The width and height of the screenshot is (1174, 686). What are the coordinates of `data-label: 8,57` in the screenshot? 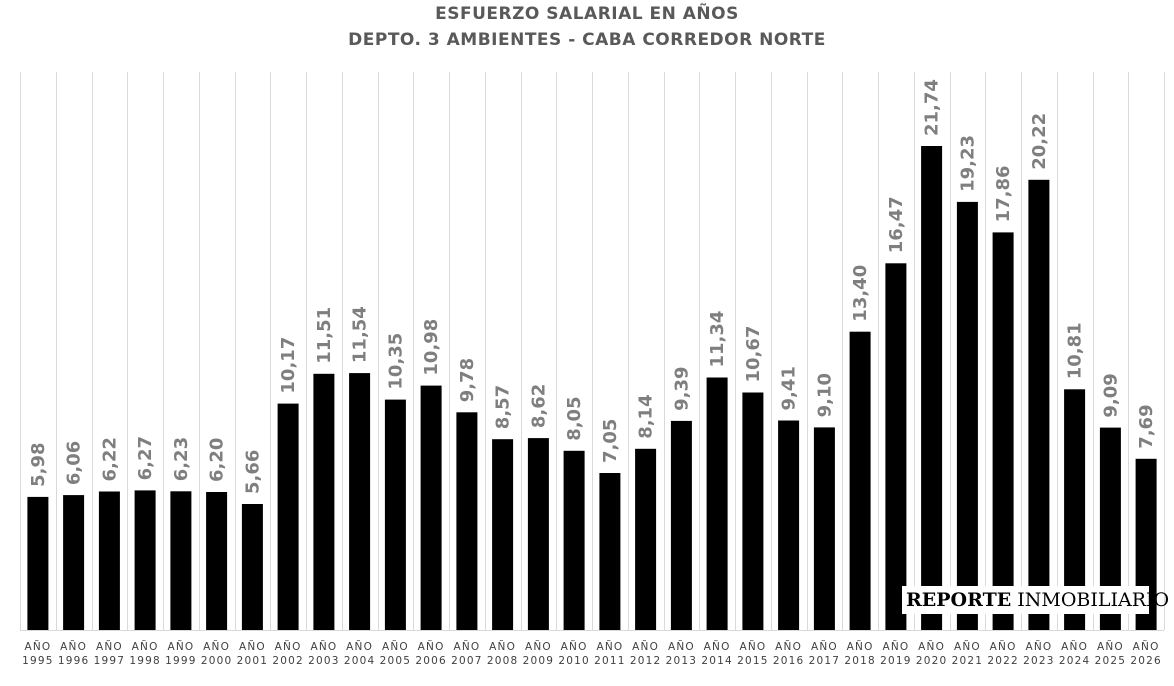 It's located at (503, 407).